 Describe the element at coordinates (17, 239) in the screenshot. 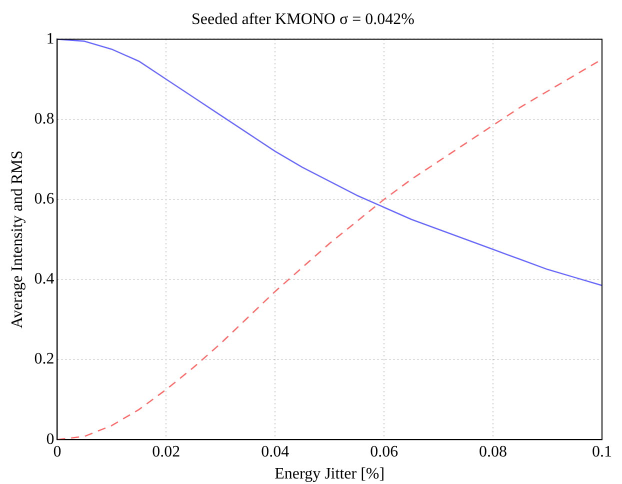

I see `y-axis-title: Average Intensity and RMS` at that location.